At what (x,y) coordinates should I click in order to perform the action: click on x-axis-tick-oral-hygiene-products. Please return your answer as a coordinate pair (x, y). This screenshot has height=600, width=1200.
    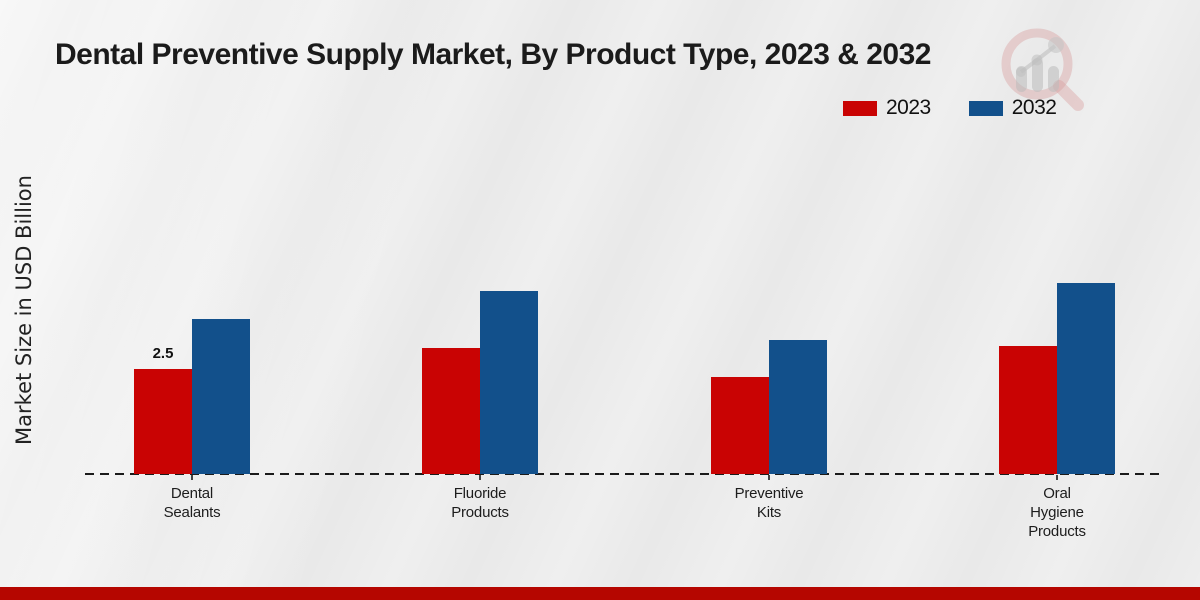
    Looking at the image, I should click on (1057, 477).